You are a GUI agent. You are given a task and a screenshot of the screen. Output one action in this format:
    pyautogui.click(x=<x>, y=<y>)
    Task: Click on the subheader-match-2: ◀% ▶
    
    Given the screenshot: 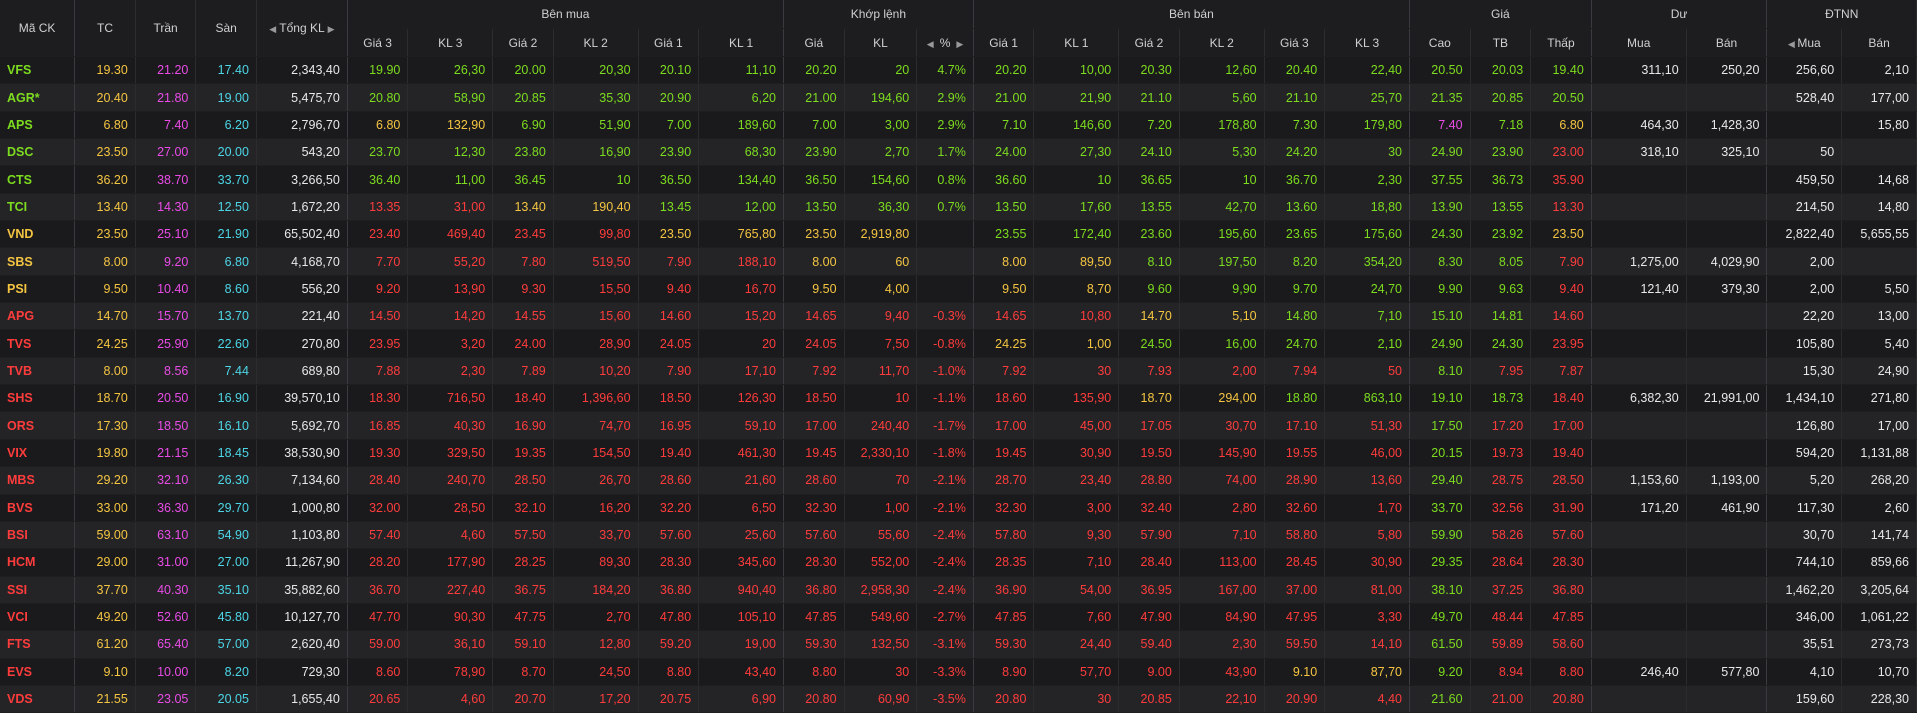 What is the action you would take?
    pyautogui.click(x=945, y=42)
    